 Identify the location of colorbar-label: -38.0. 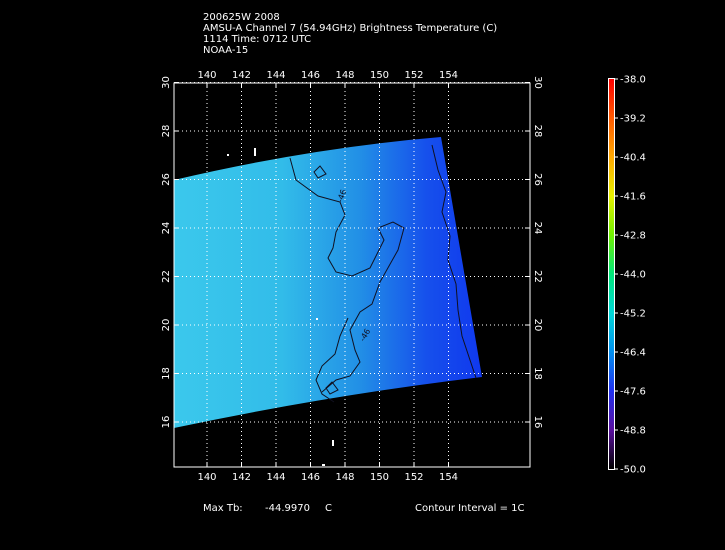
(633, 80).